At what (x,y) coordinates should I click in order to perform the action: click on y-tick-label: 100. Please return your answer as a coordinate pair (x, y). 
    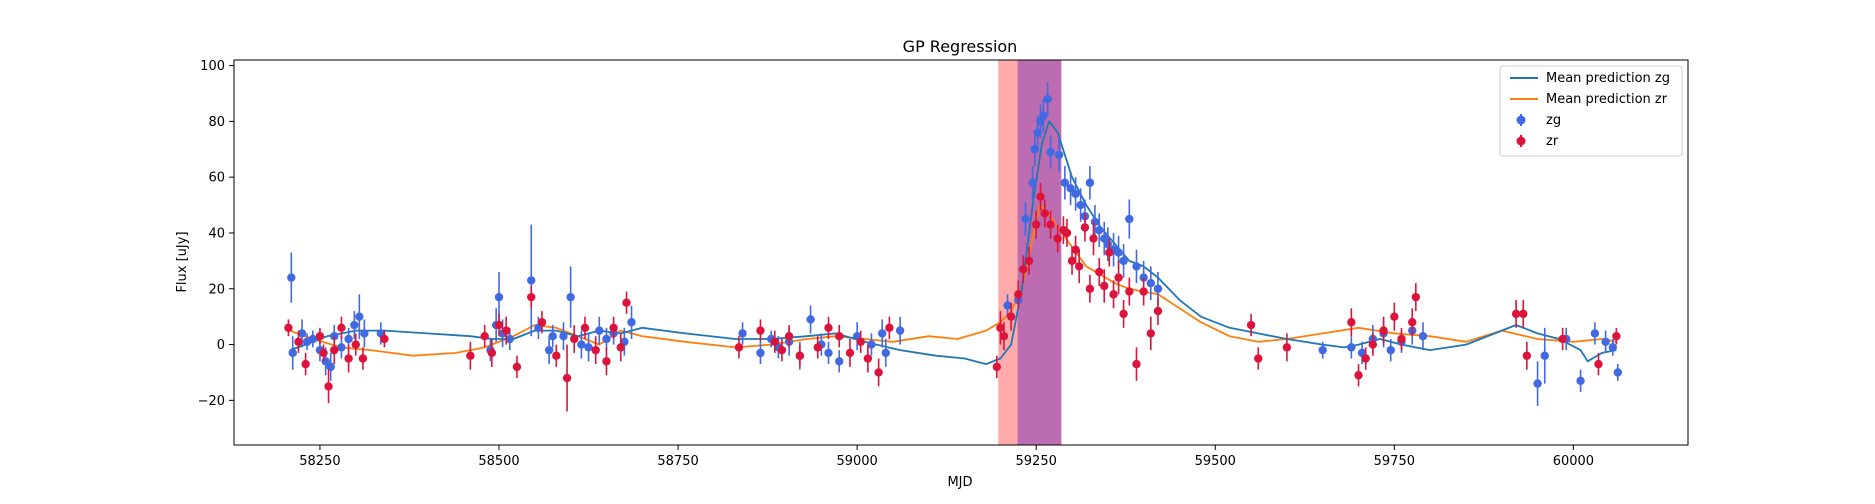
    Looking at the image, I should click on (212, 66).